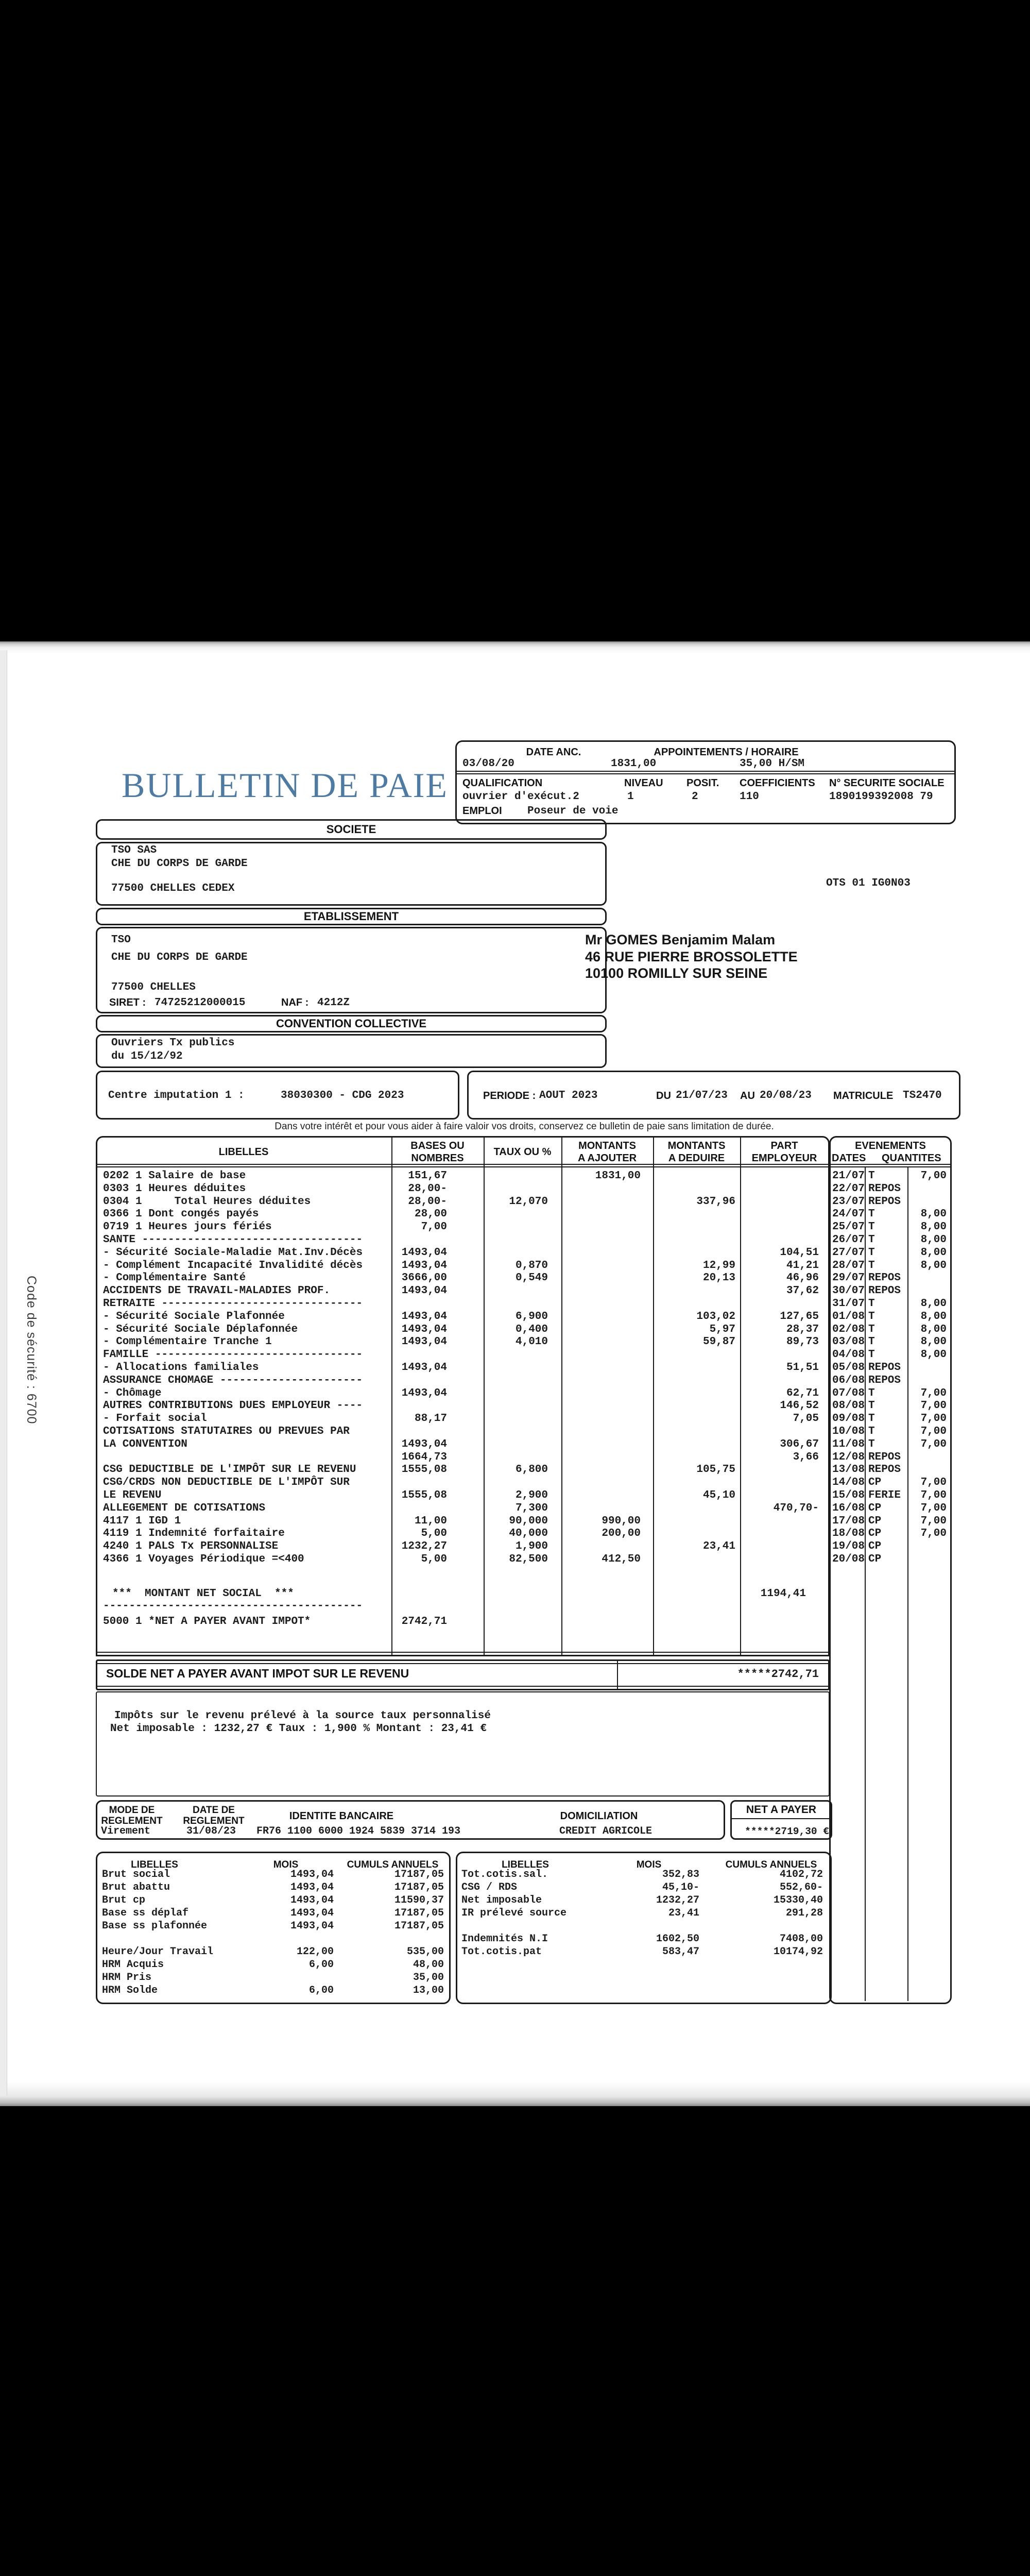 The width and height of the screenshot is (1030, 2576). I want to click on du-value: 21/07/23, so click(702, 1095).